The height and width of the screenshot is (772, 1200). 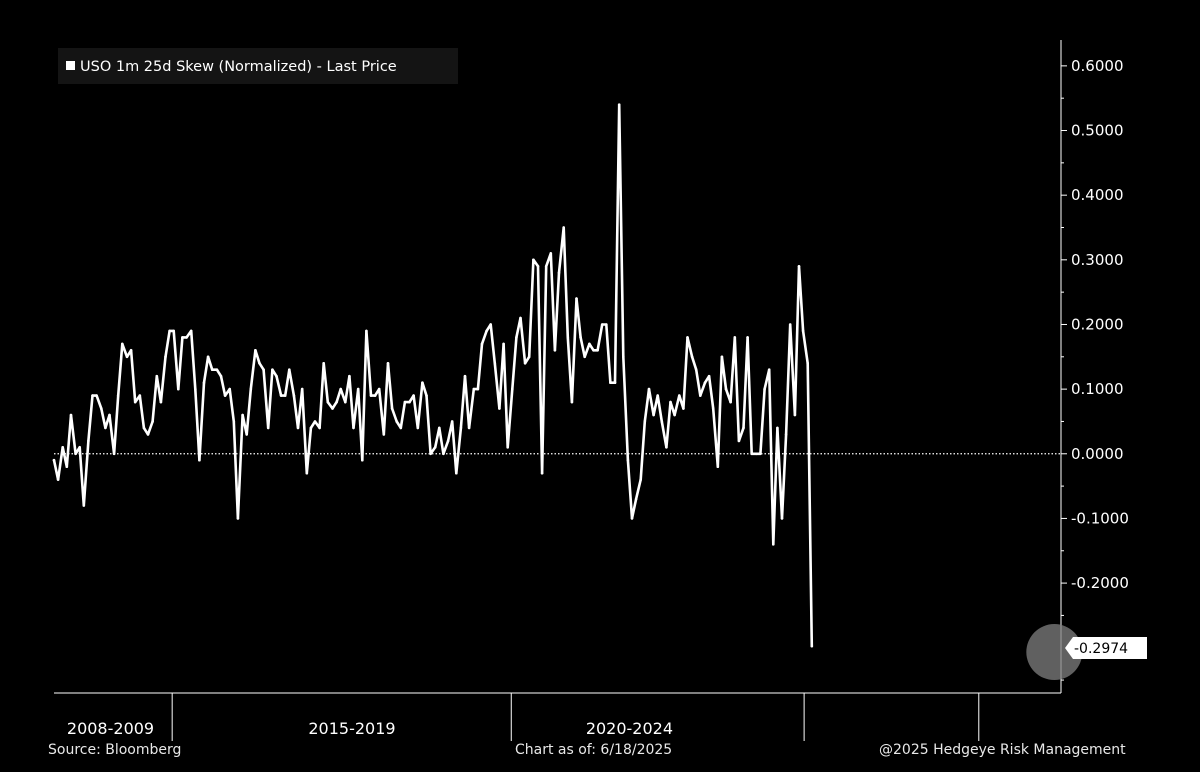 I want to click on y-tick-label: 0.3000, so click(x=1097, y=260).